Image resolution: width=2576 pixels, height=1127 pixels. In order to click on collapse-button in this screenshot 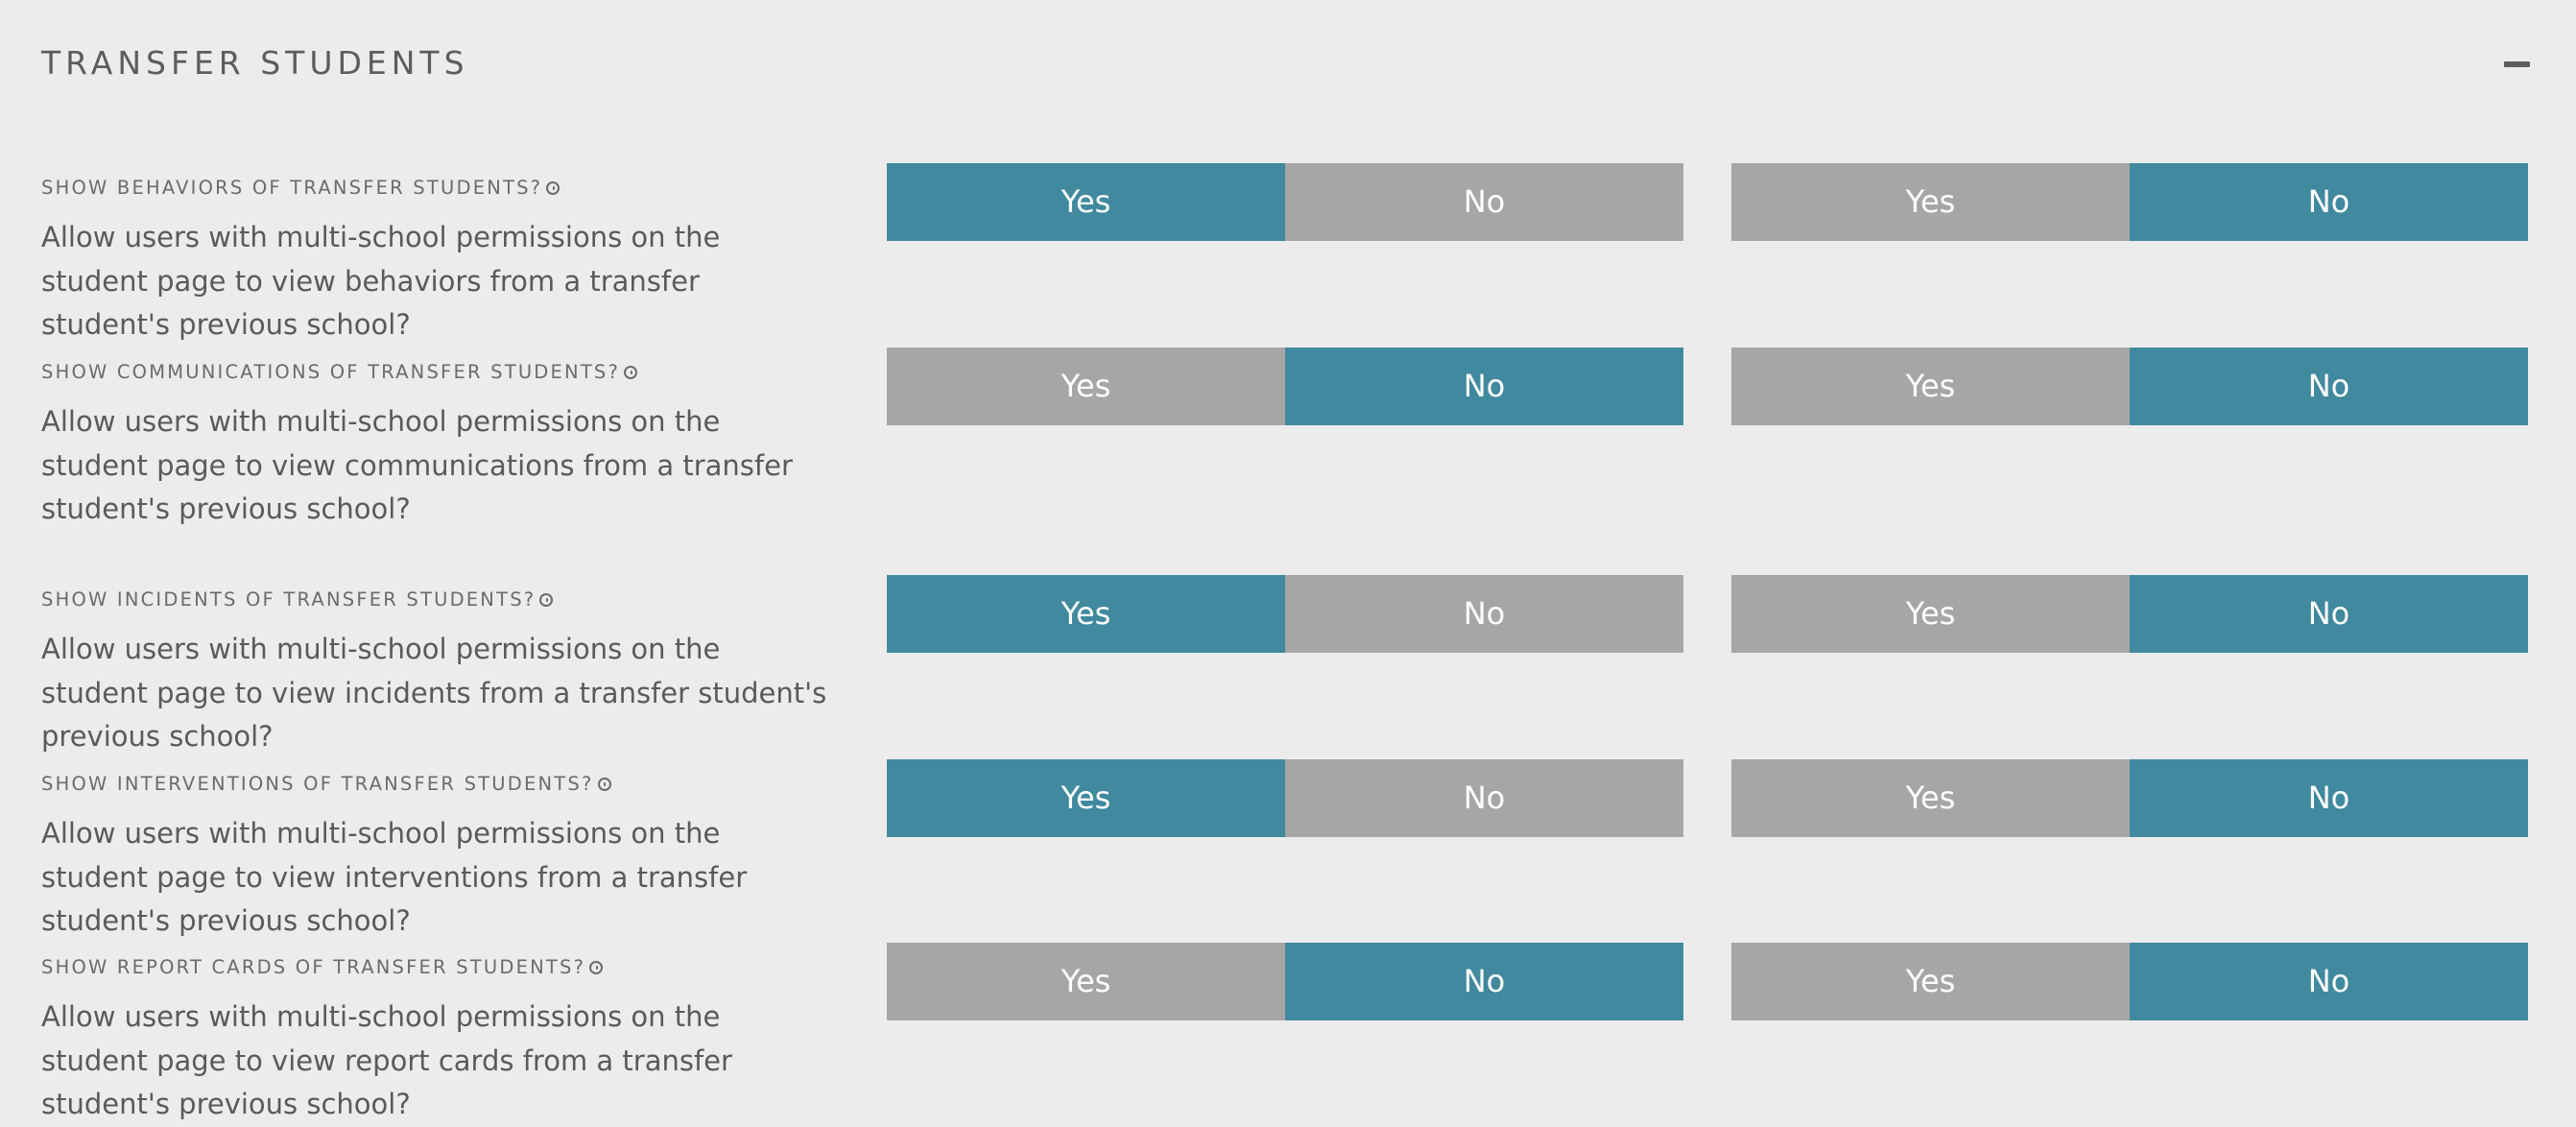, I will do `click(2517, 64)`.